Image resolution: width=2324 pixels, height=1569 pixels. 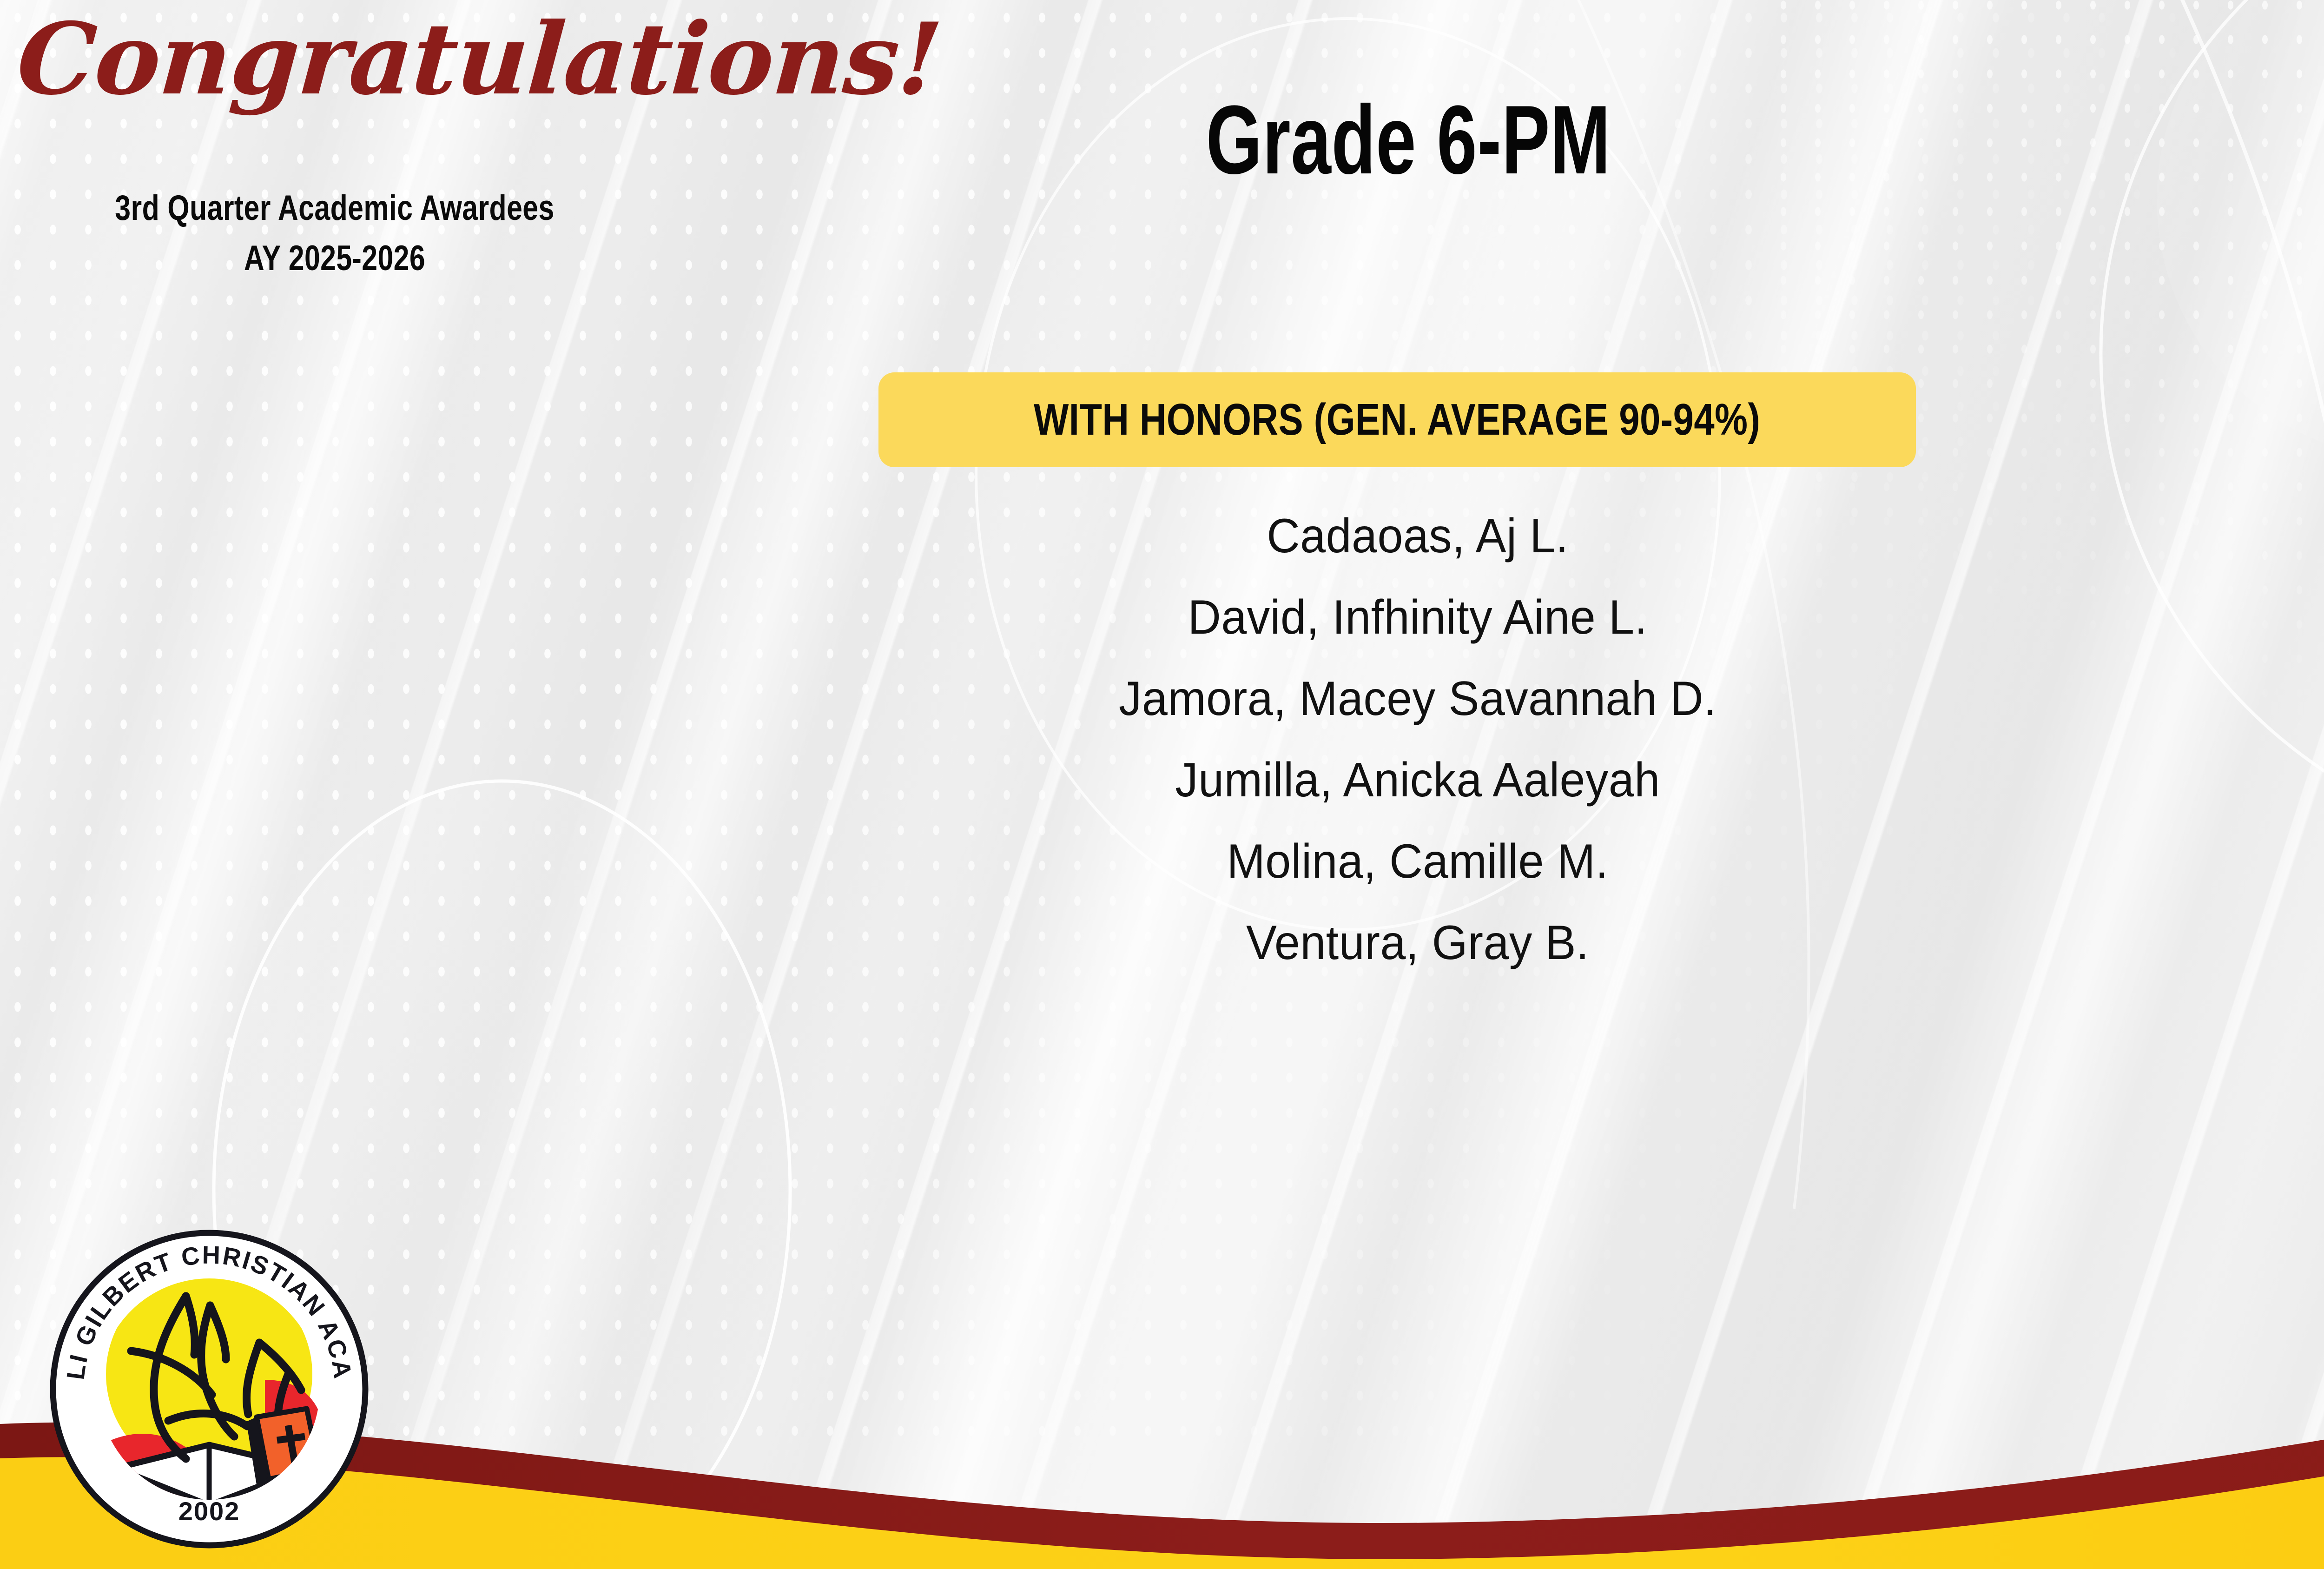 I want to click on school-seal-logo: ANGELI GILBERT CHRISTIAN ACADEMY 2002, so click(x=207, y=1387).